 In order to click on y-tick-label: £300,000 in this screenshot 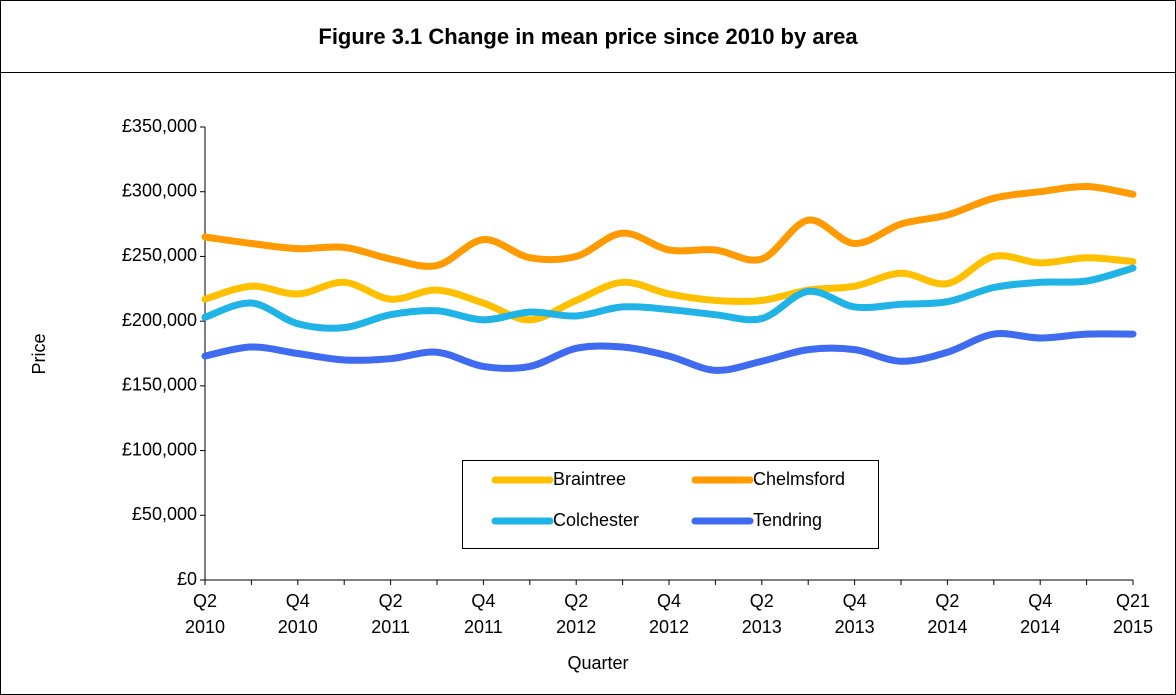, I will do `click(159, 190)`.